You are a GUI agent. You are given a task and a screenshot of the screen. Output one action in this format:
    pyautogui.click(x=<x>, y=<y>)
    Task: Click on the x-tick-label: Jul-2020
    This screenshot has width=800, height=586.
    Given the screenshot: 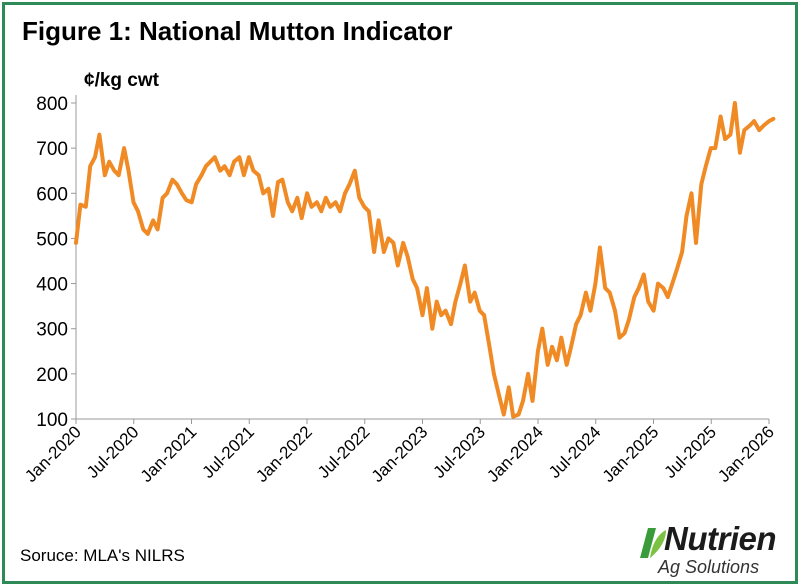 What is the action you would take?
    pyautogui.click(x=113, y=452)
    